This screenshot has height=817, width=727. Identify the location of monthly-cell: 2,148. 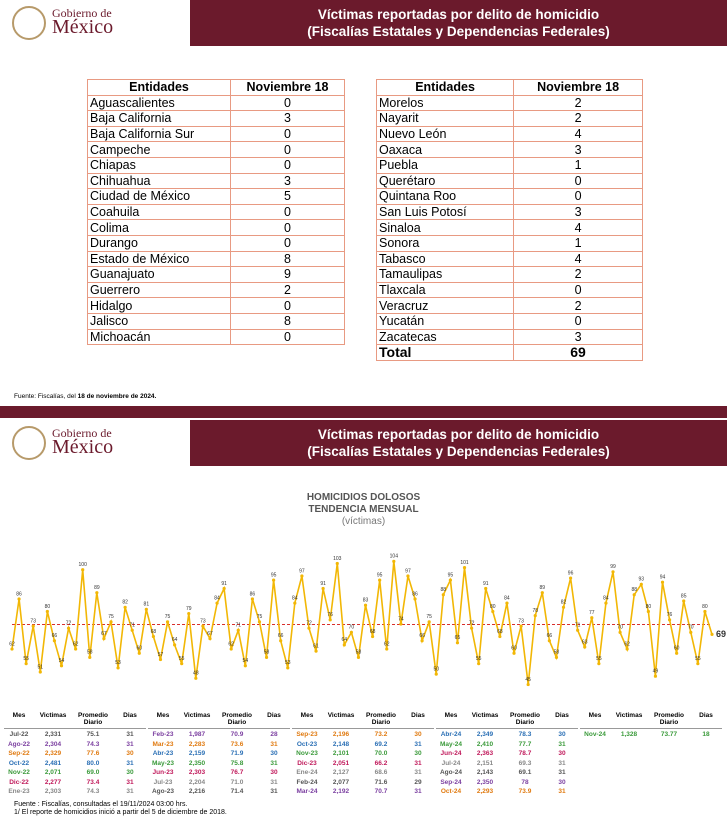
(341, 744).